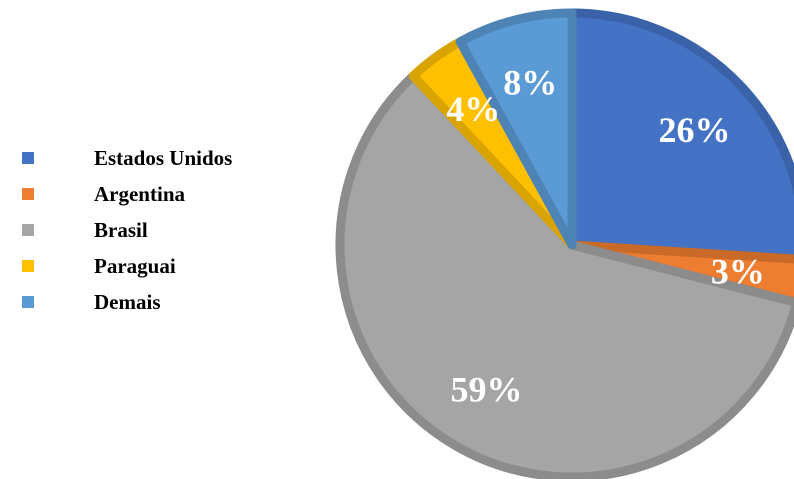 This screenshot has width=794, height=479. I want to click on legend-item-estados-unidos: Estados Unidos, so click(127, 158).